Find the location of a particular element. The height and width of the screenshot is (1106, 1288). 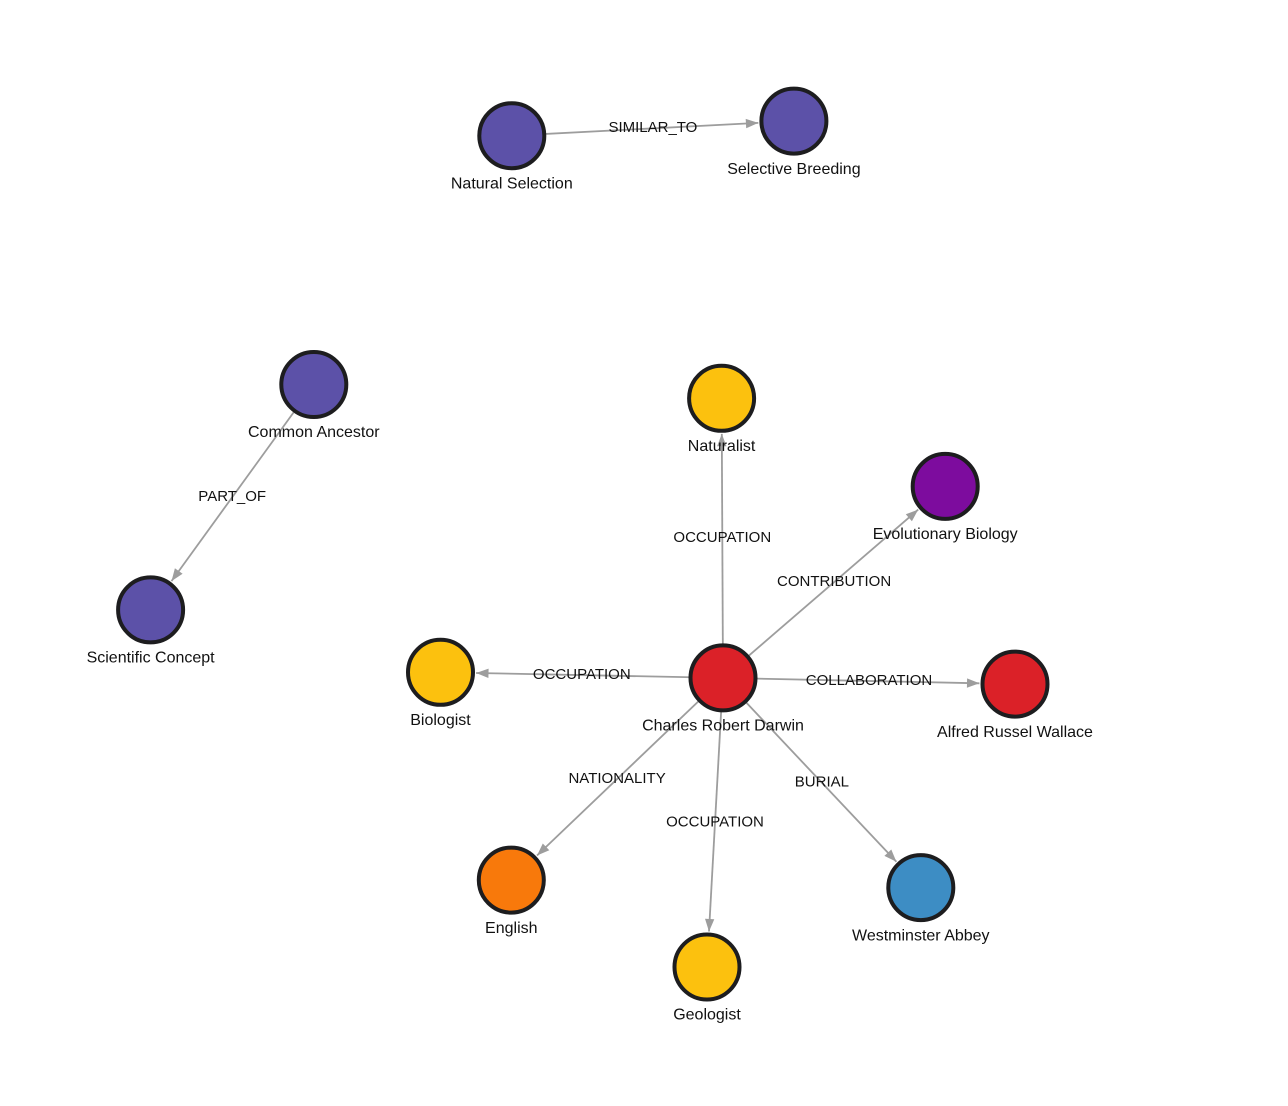

svg-text: COLLABORATION is located at coordinates (869, 680).